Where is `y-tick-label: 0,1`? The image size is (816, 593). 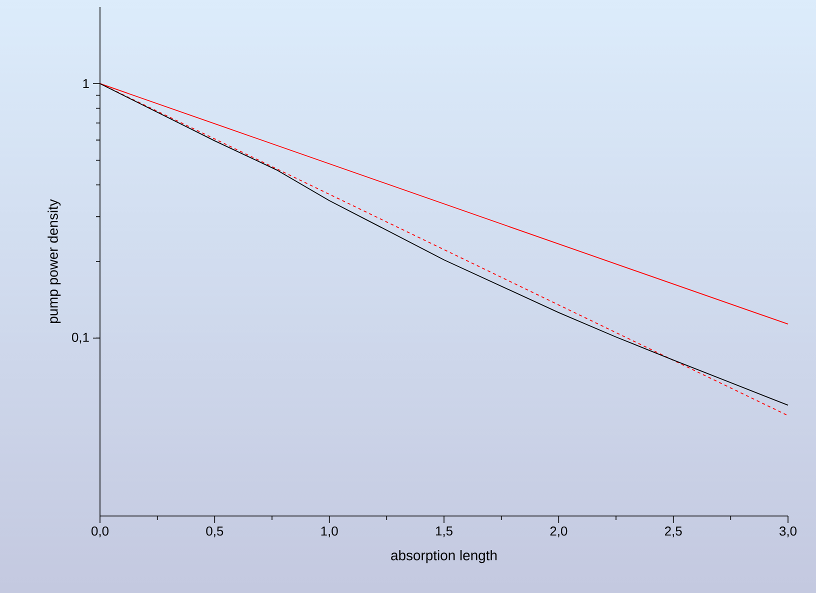
y-tick-label: 0,1 is located at coordinates (80, 338).